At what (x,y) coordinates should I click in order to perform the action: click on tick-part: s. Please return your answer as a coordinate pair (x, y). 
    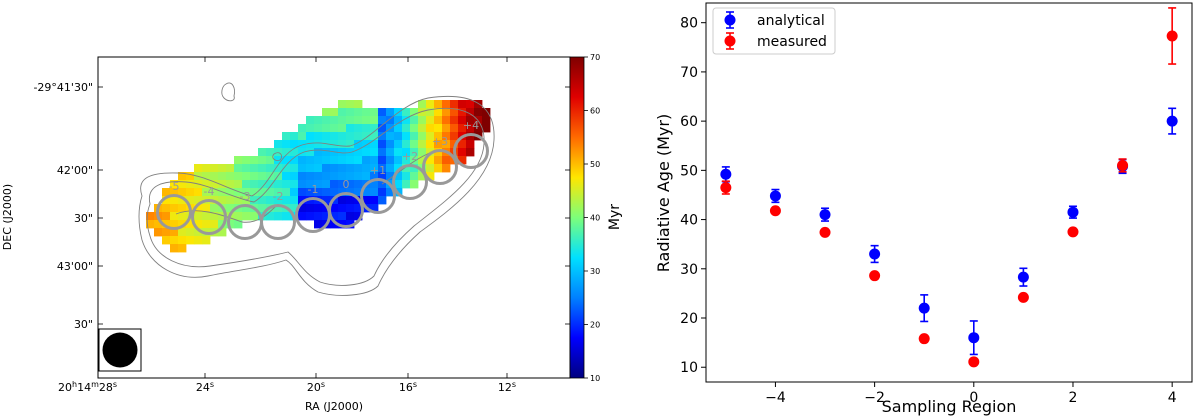
    Looking at the image, I should click on (514, 384).